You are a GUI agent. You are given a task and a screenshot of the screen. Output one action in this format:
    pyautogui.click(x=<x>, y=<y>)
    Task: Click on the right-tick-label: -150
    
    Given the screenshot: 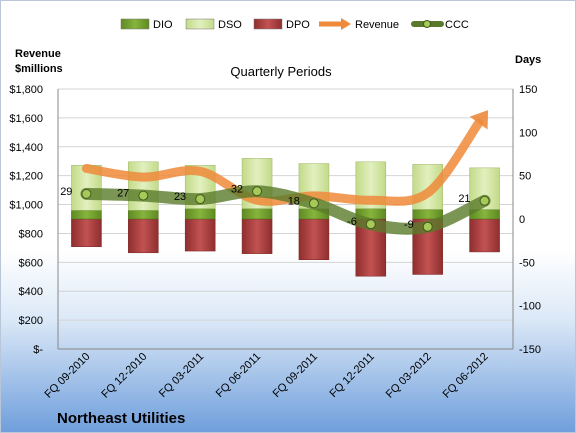 What is the action you would take?
    pyautogui.click(x=530, y=350)
    